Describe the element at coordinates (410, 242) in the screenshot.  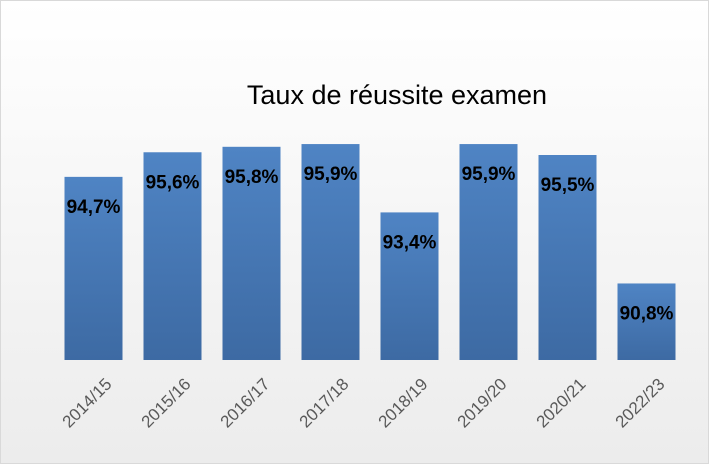
I see `data-label: 93,4%` at that location.